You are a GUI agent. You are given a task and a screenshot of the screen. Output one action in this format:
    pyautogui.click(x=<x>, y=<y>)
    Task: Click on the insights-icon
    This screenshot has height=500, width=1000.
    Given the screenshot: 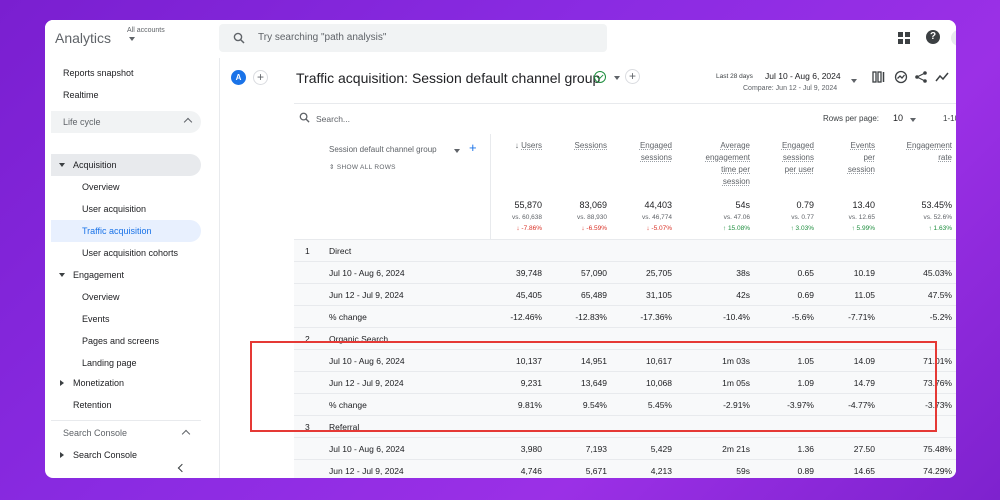 What is the action you would take?
    pyautogui.click(x=901, y=77)
    